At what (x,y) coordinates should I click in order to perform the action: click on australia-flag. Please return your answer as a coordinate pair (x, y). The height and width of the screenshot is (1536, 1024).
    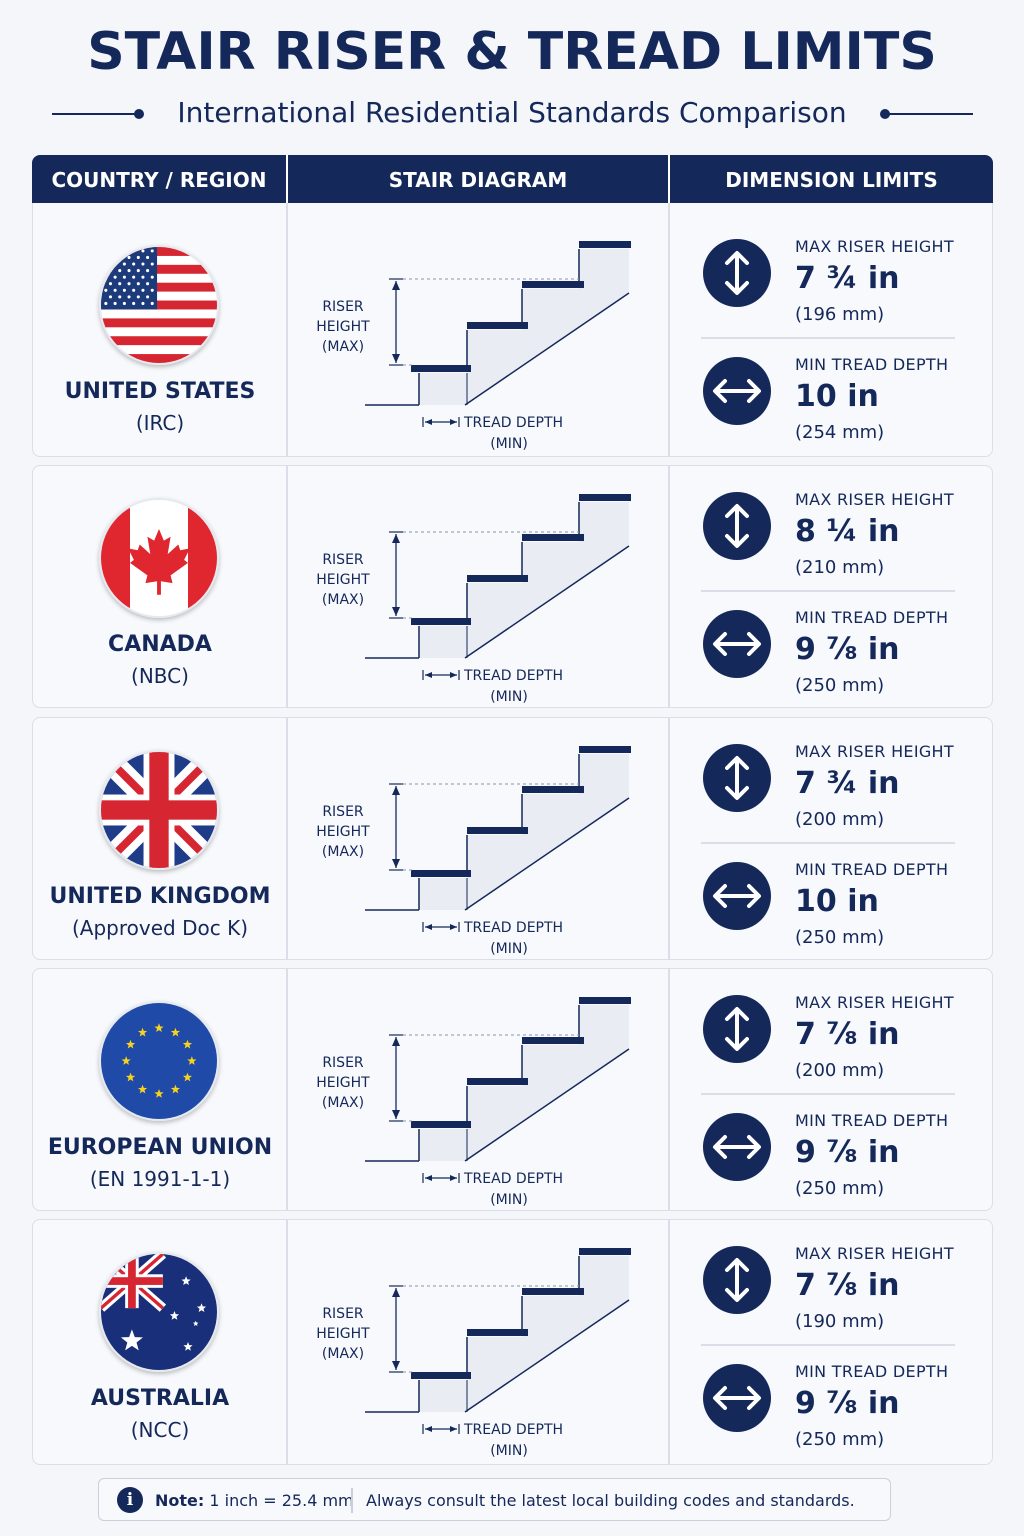
    Looking at the image, I should click on (159, 1312).